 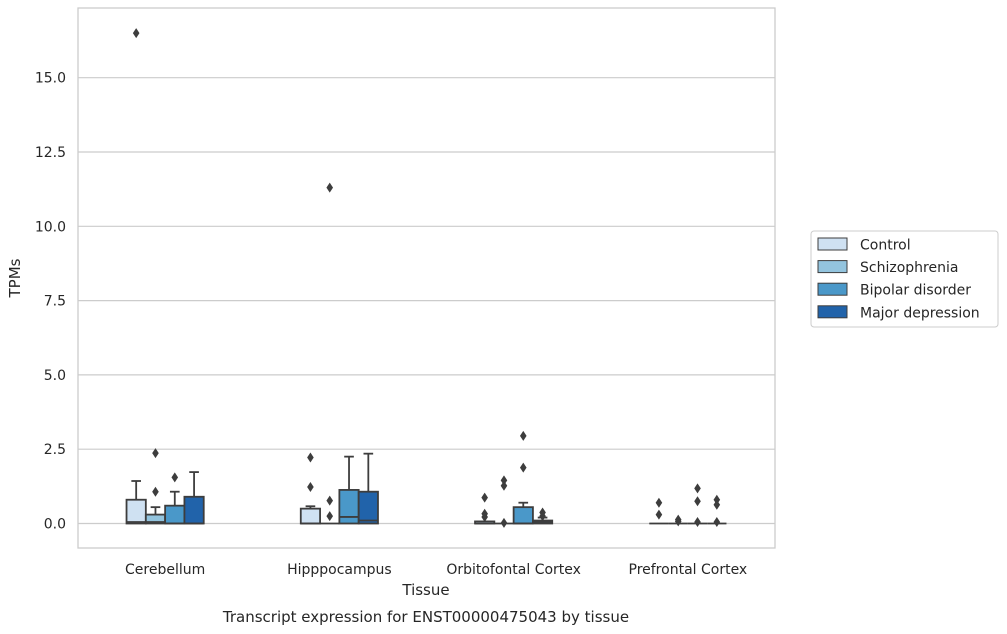 I want to click on y-axis-label: TPMs, so click(x=15, y=278).